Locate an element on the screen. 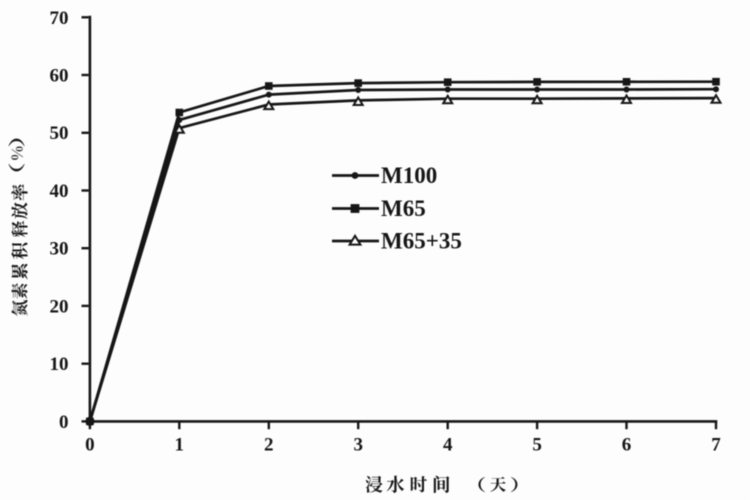 This screenshot has width=750, height=500. svg-text: 50 is located at coordinates (59, 133).